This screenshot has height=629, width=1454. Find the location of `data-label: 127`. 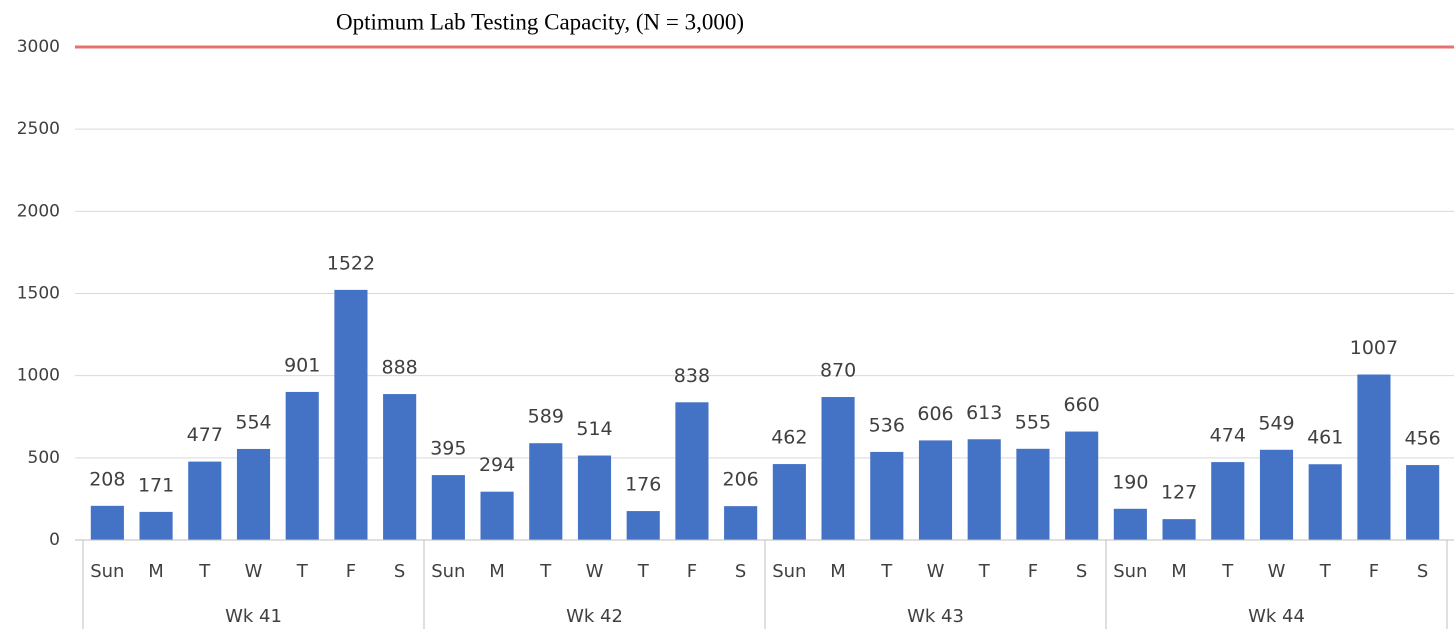

data-label: 127 is located at coordinates (1179, 493).